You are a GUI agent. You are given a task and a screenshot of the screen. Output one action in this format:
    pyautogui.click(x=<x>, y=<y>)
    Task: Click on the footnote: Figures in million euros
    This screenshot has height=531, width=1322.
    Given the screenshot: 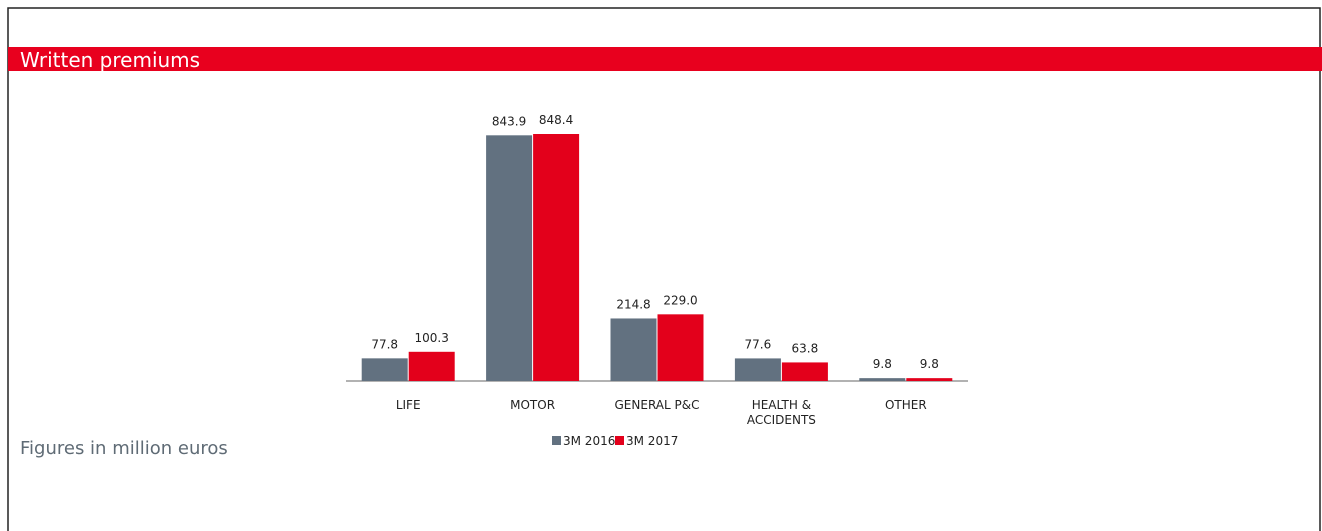 What is the action you would take?
    pyautogui.click(x=124, y=448)
    